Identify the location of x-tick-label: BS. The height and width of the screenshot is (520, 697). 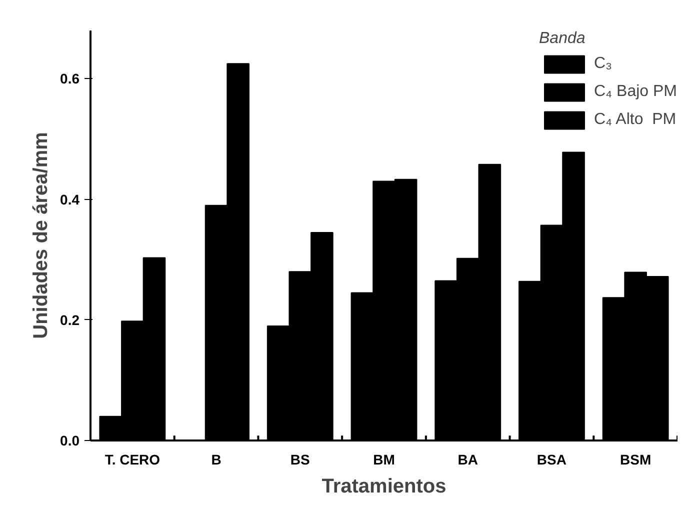
(300, 460).